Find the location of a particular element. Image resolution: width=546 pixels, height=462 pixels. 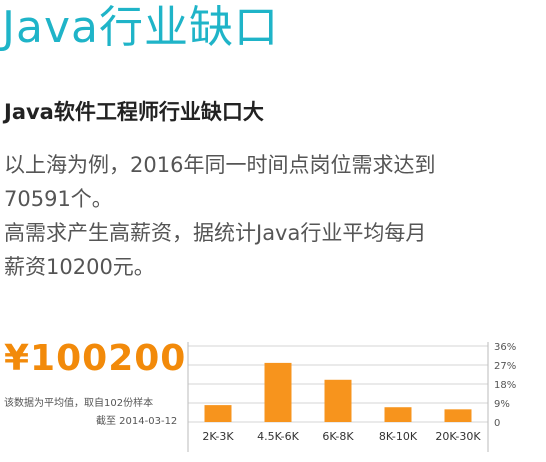

date-note: 截至 2014-03-12 is located at coordinates (137, 421).